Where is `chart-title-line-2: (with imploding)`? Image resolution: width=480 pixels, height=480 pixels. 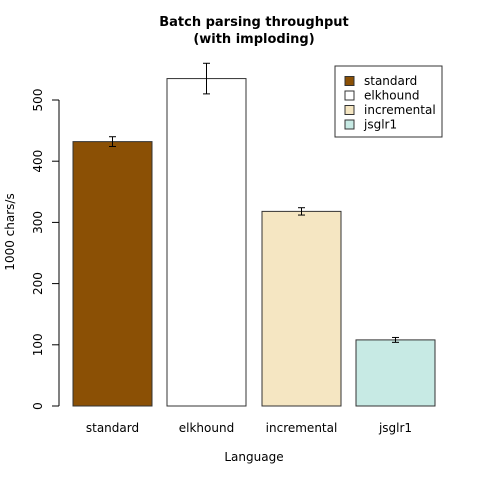
chart-title-line-2: (with imploding) is located at coordinates (253, 39).